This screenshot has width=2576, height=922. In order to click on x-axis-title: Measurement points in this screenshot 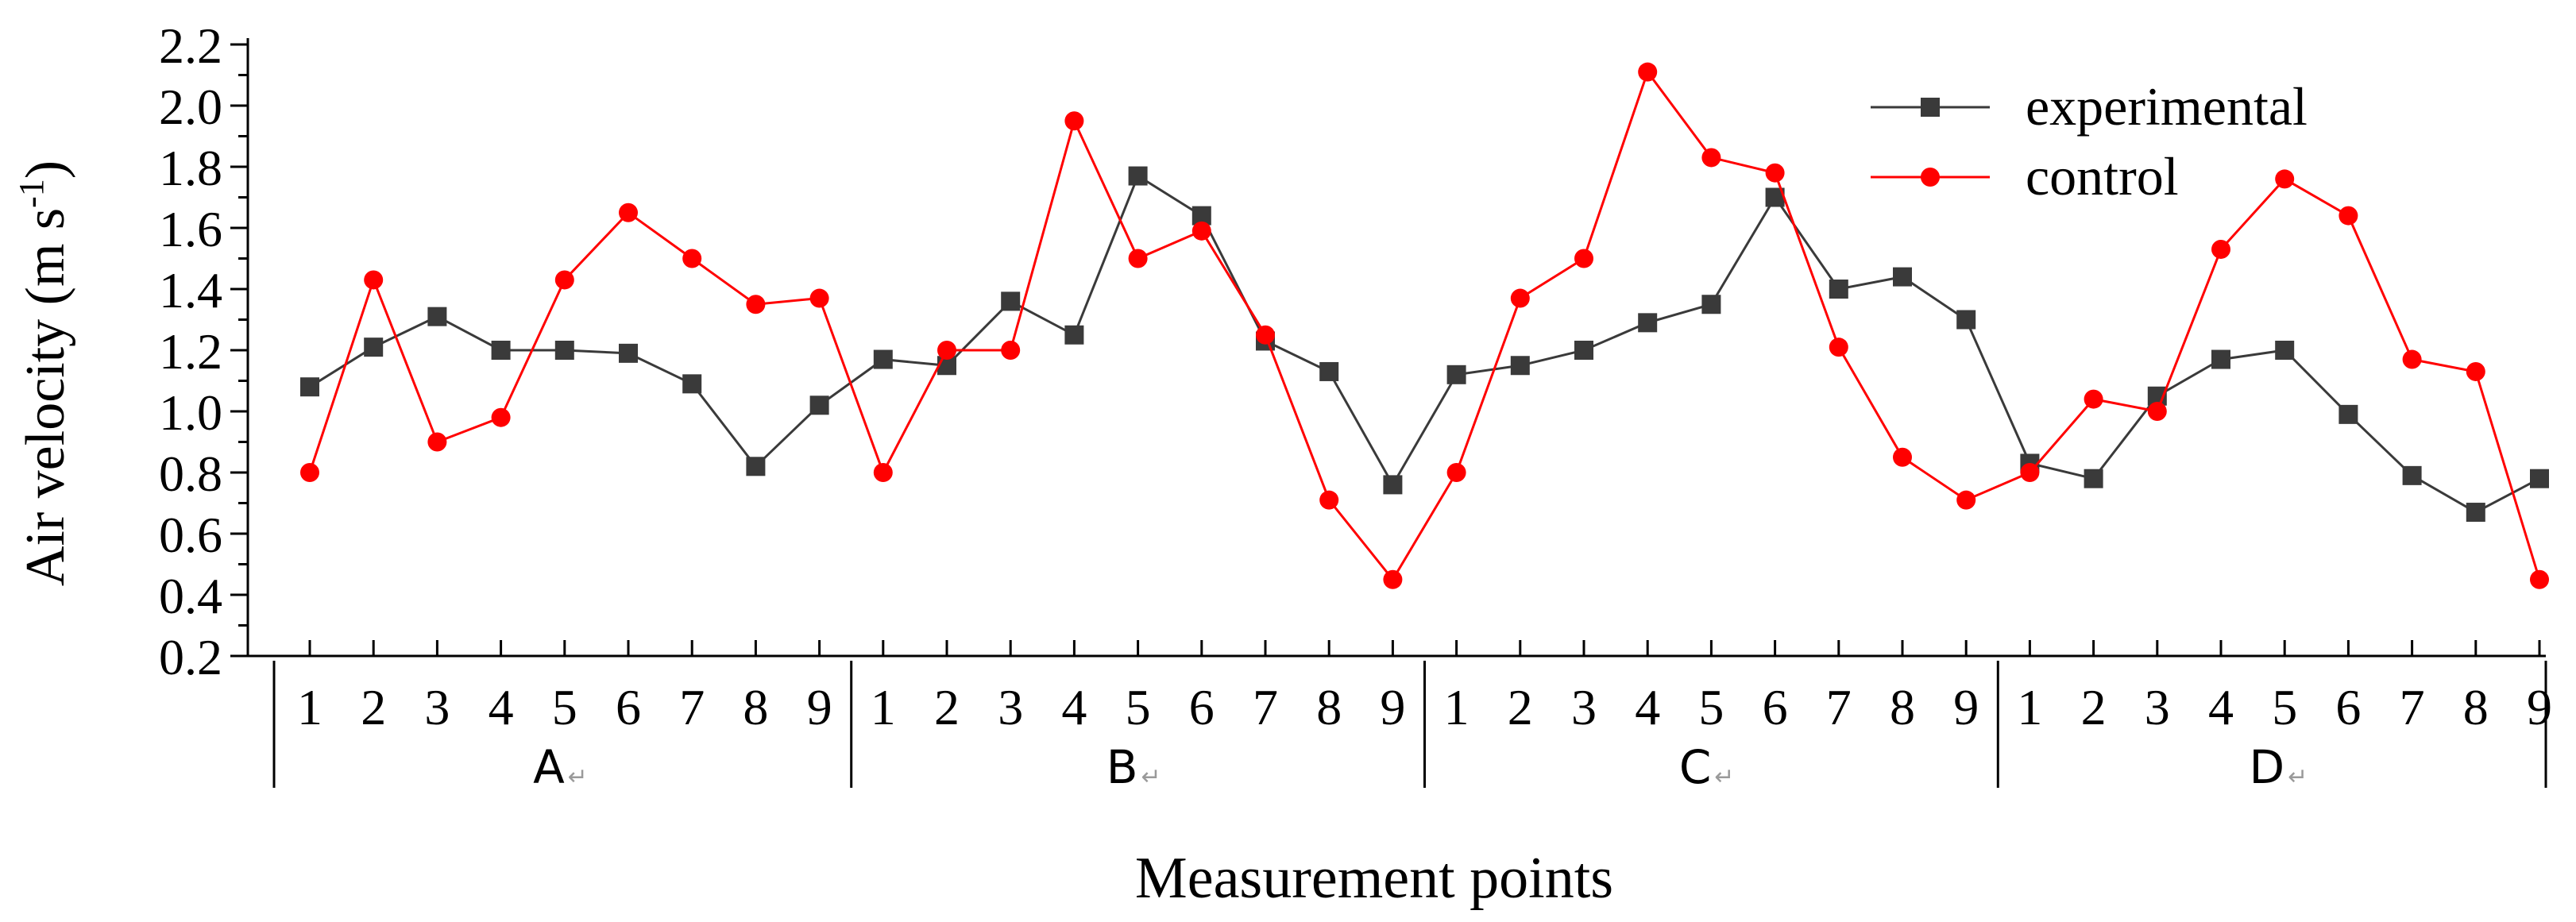, I will do `click(1374, 878)`.